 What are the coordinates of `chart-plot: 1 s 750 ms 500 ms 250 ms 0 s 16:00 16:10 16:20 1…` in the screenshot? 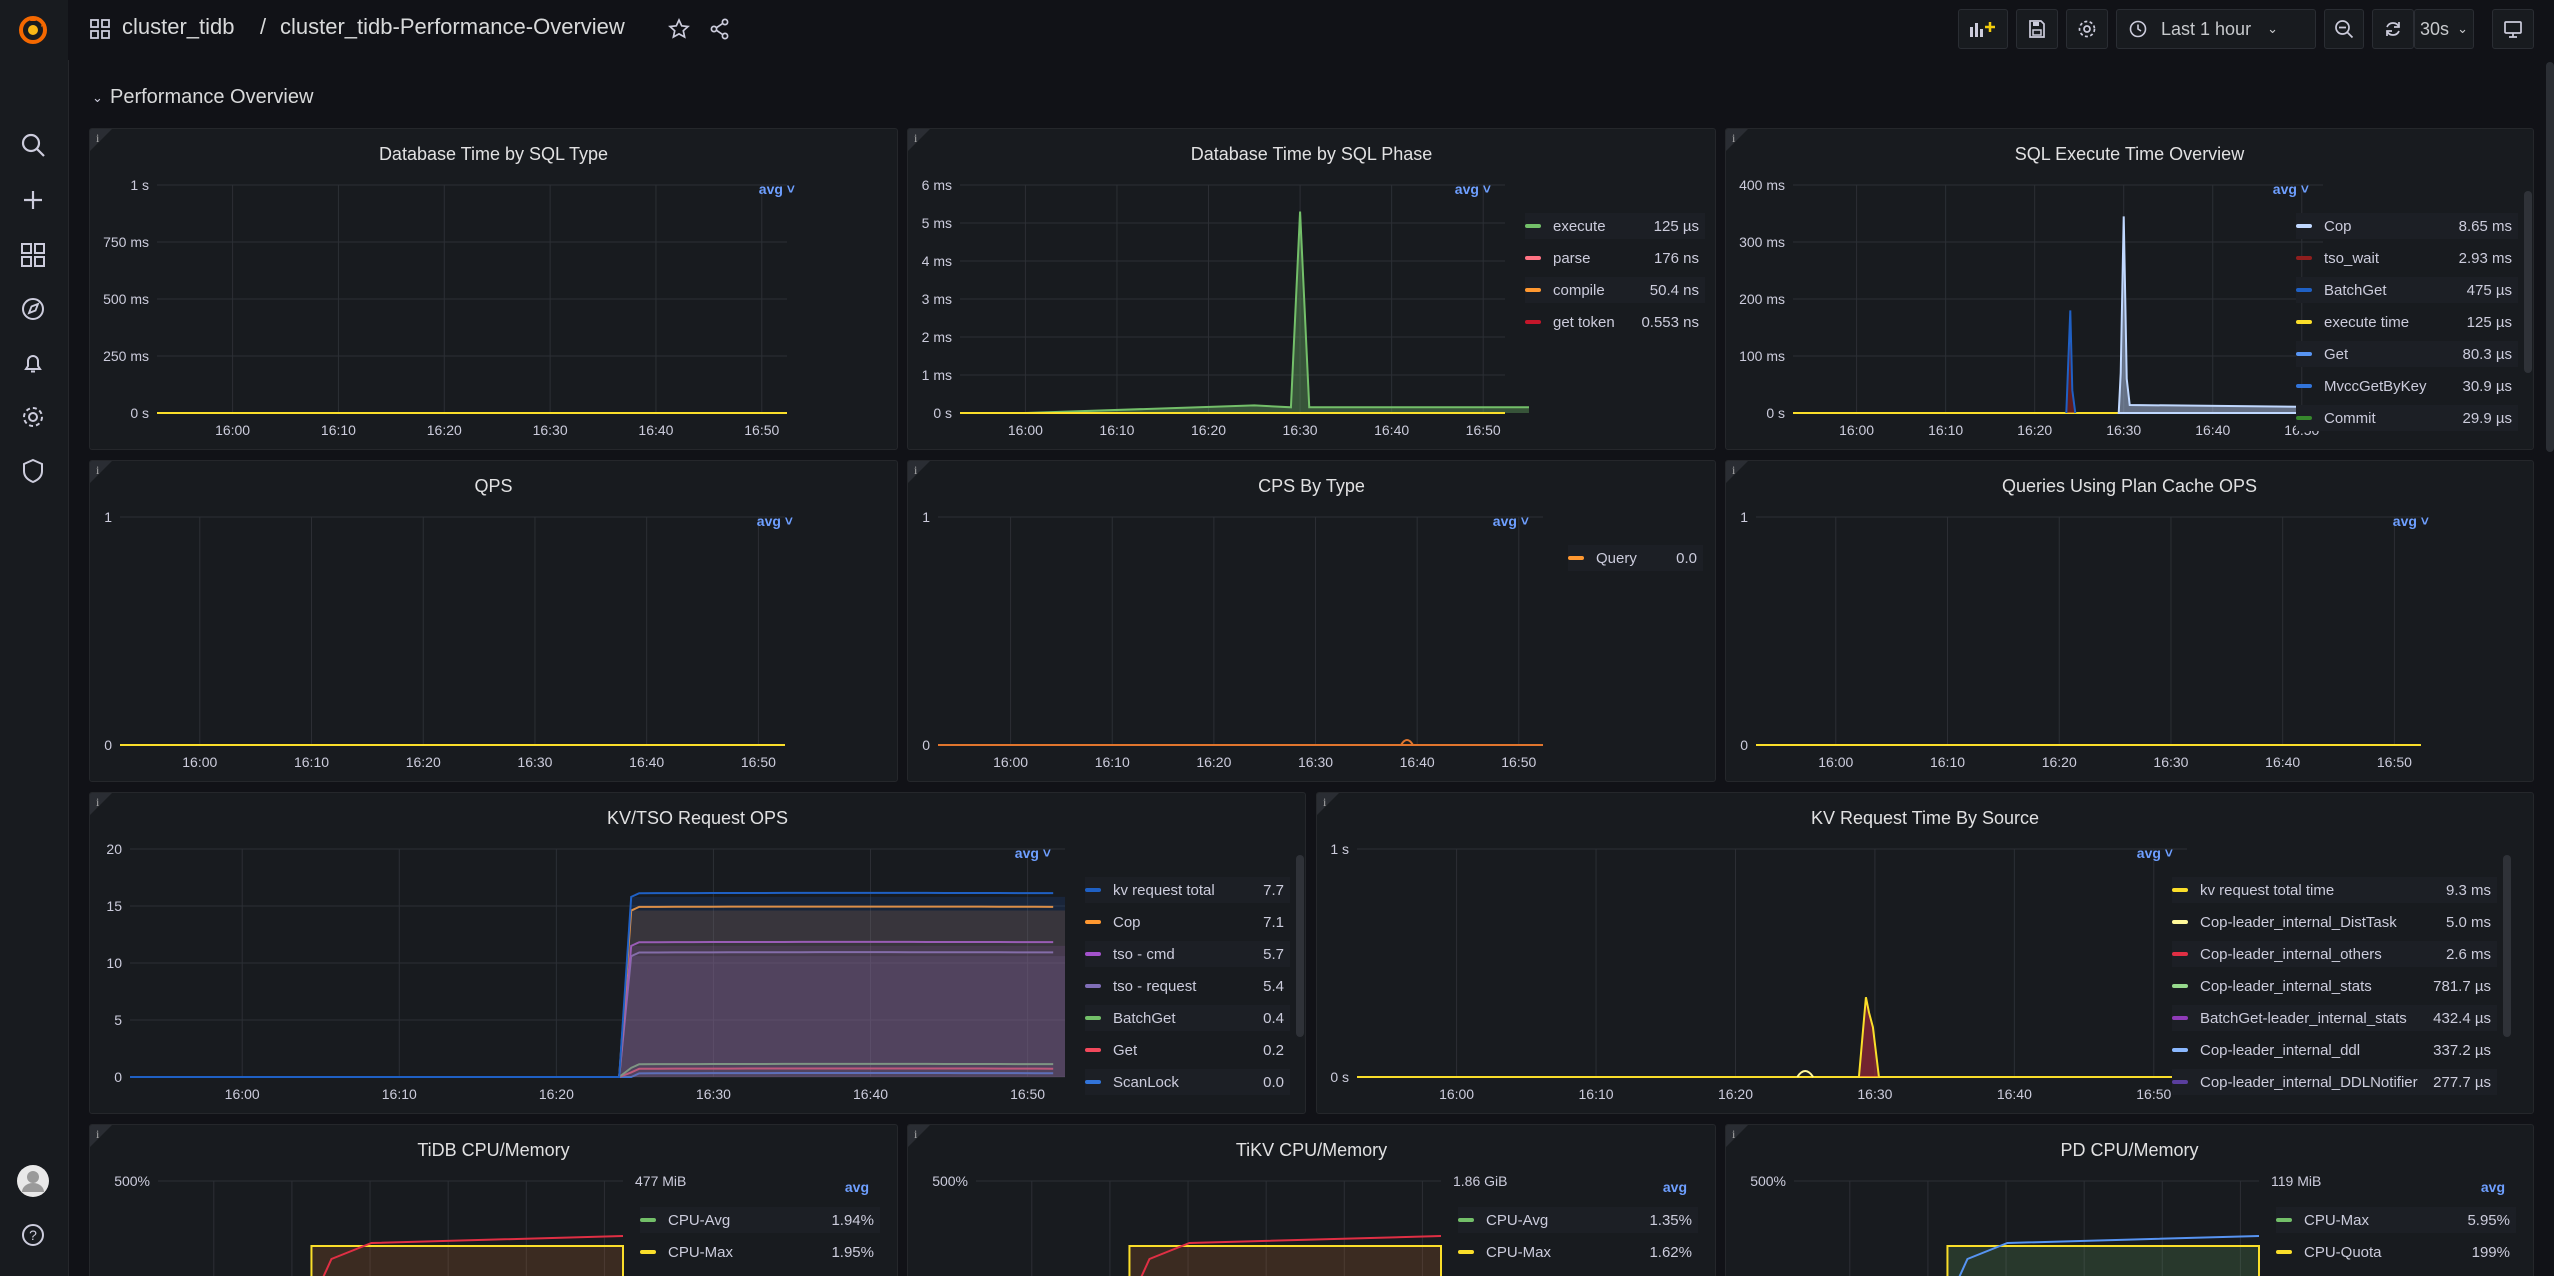 It's located at (494, 289).